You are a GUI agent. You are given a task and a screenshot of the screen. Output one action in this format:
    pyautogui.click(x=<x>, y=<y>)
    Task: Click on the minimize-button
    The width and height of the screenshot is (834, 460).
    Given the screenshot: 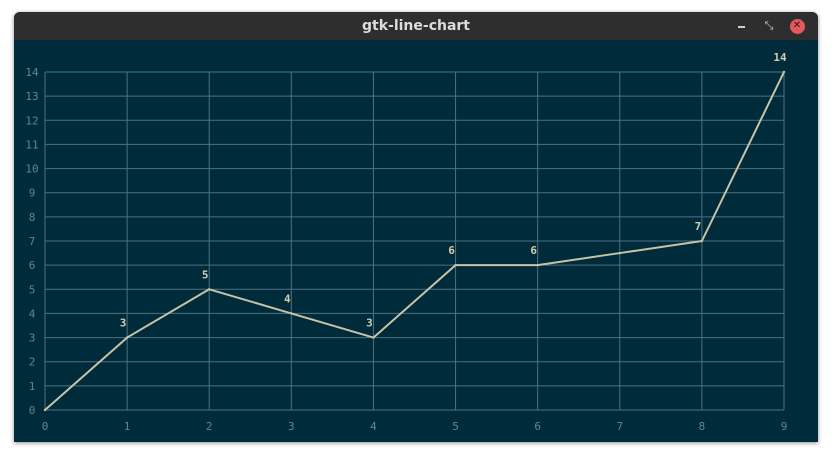 What is the action you would take?
    pyautogui.click(x=741, y=26)
    